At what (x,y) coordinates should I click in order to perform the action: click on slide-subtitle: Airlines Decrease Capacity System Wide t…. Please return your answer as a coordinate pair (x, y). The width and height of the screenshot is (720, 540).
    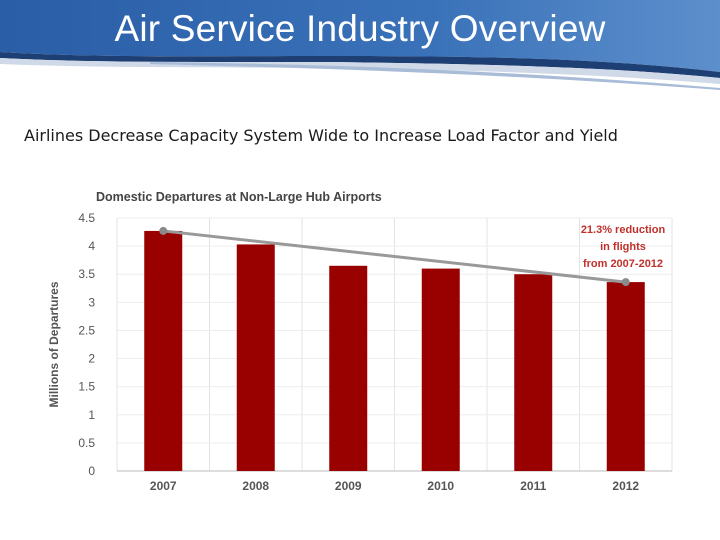
    Looking at the image, I should click on (321, 135).